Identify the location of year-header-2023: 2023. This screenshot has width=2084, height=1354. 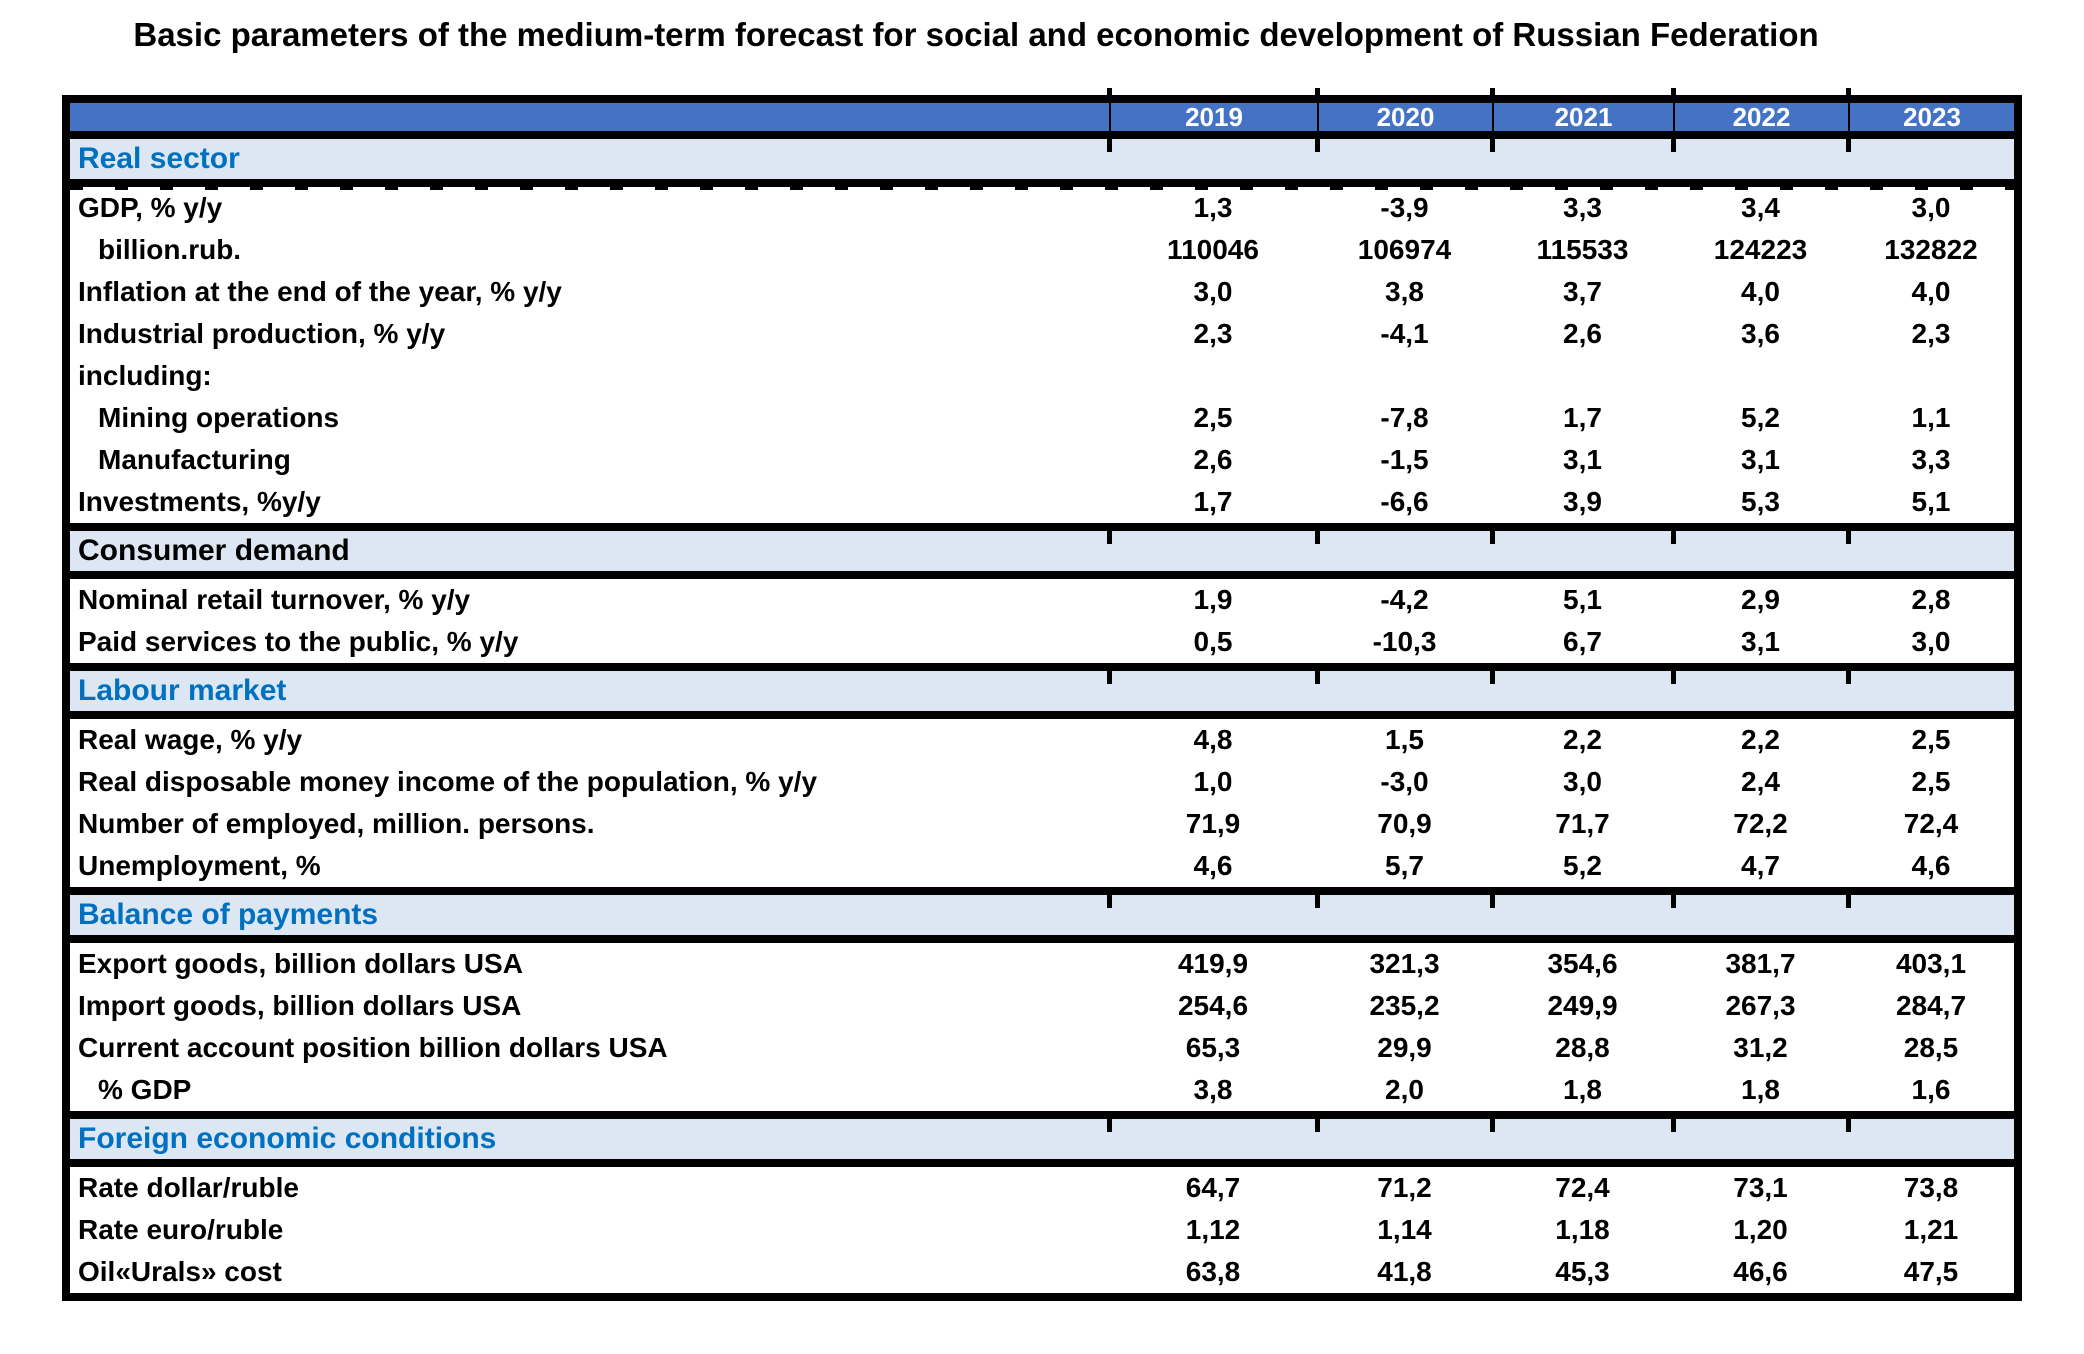
(1931, 117).